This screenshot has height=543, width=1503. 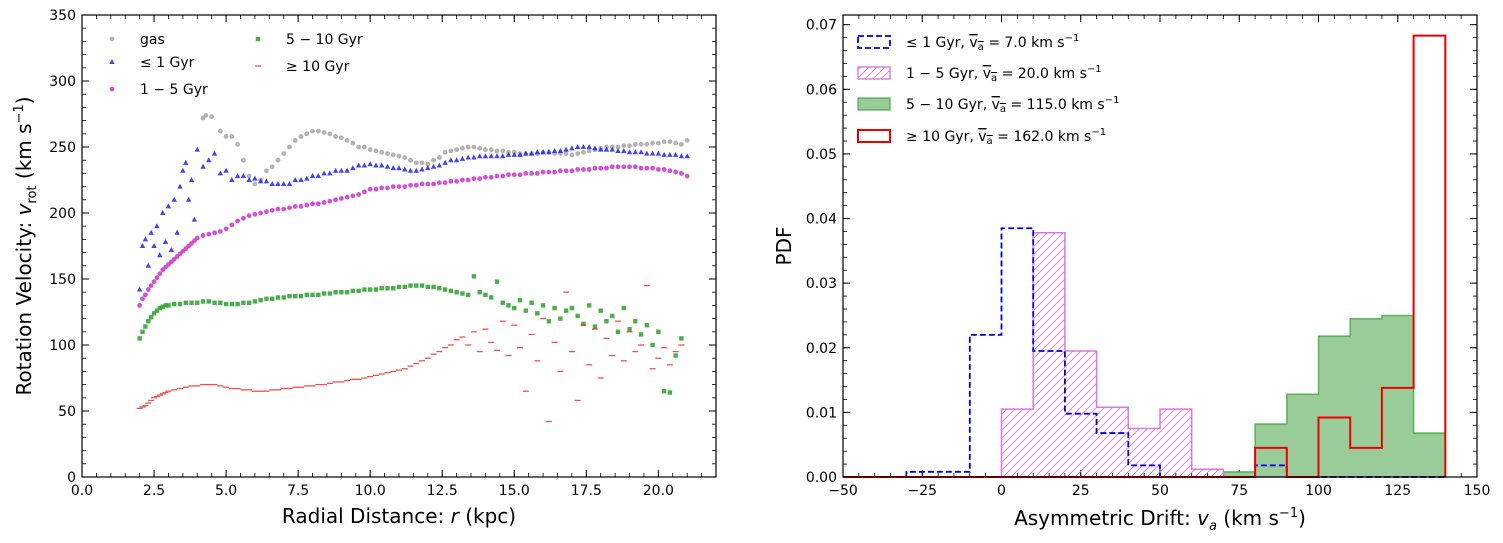 What do you see at coordinates (26, 245) in the screenshot?
I see `left-y-axis-label: Rotation Velocity: vrot (km s−1)` at bounding box center [26, 245].